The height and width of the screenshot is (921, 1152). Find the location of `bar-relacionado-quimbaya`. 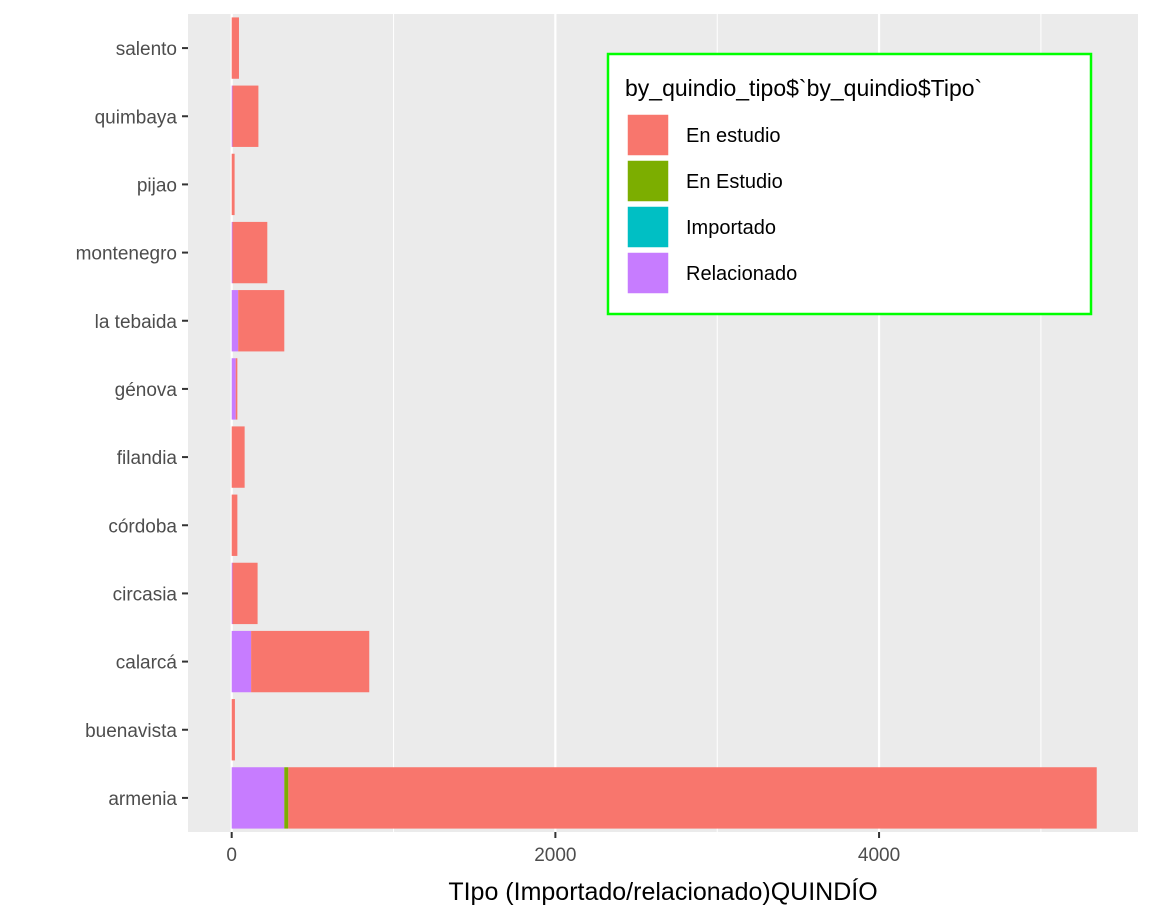

bar-relacionado-quimbaya is located at coordinates (232, 116).